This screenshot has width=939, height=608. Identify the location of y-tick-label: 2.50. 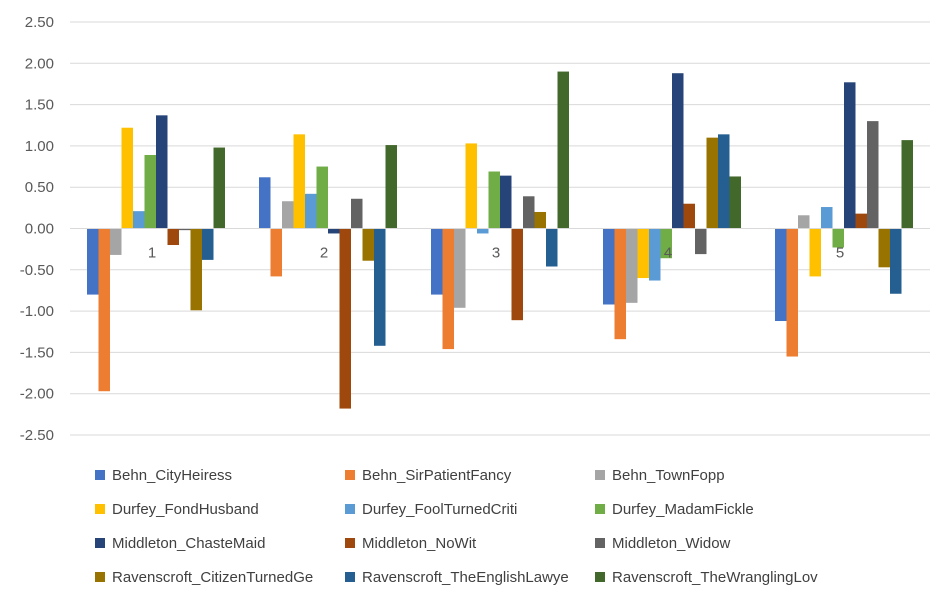
(39, 22).